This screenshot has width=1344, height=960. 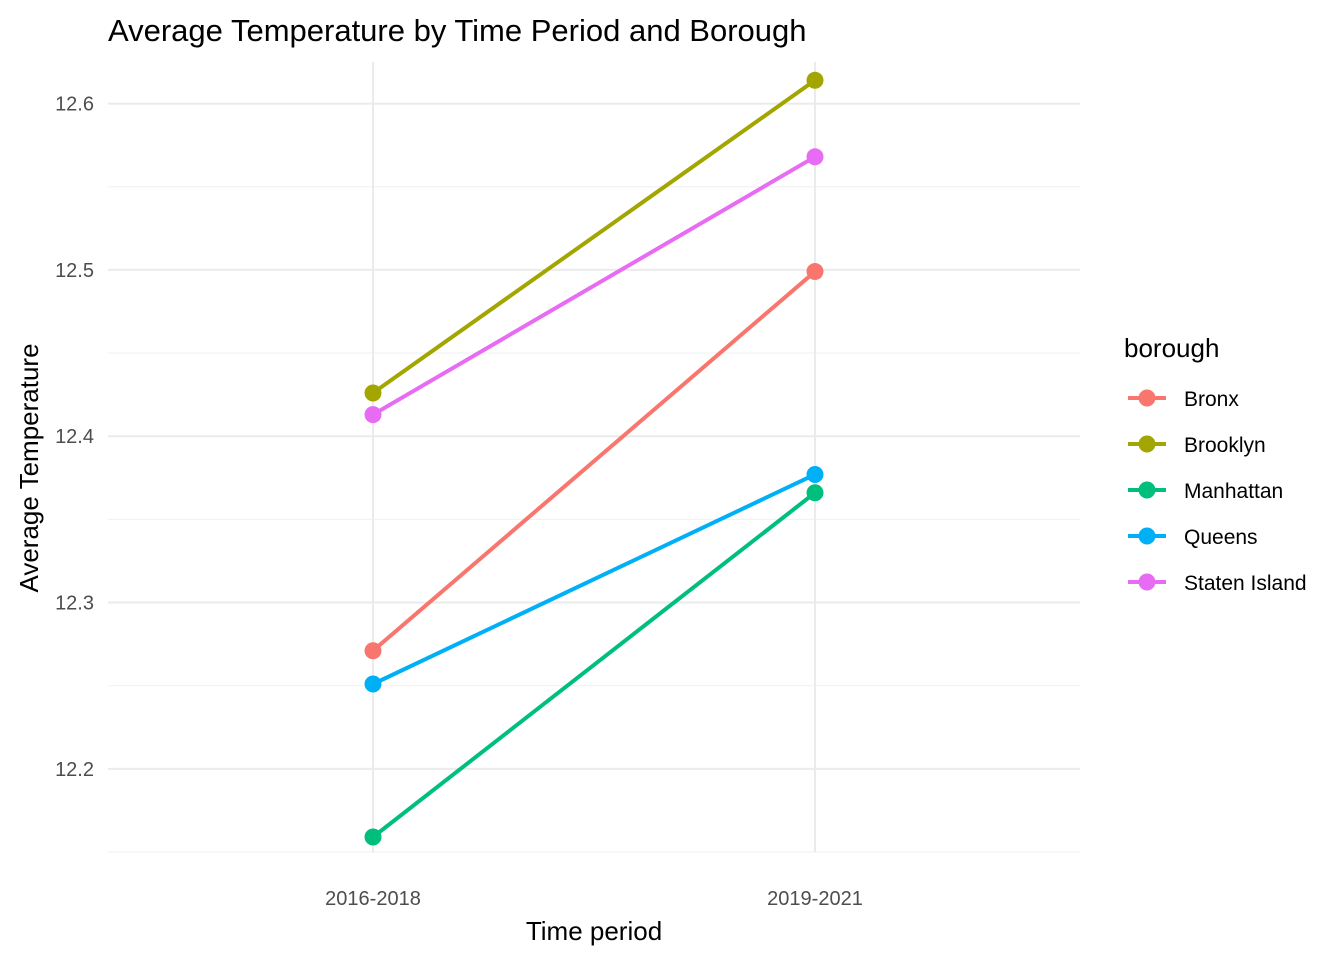 I want to click on legend-item: Staten Island, so click(x=1217, y=583).